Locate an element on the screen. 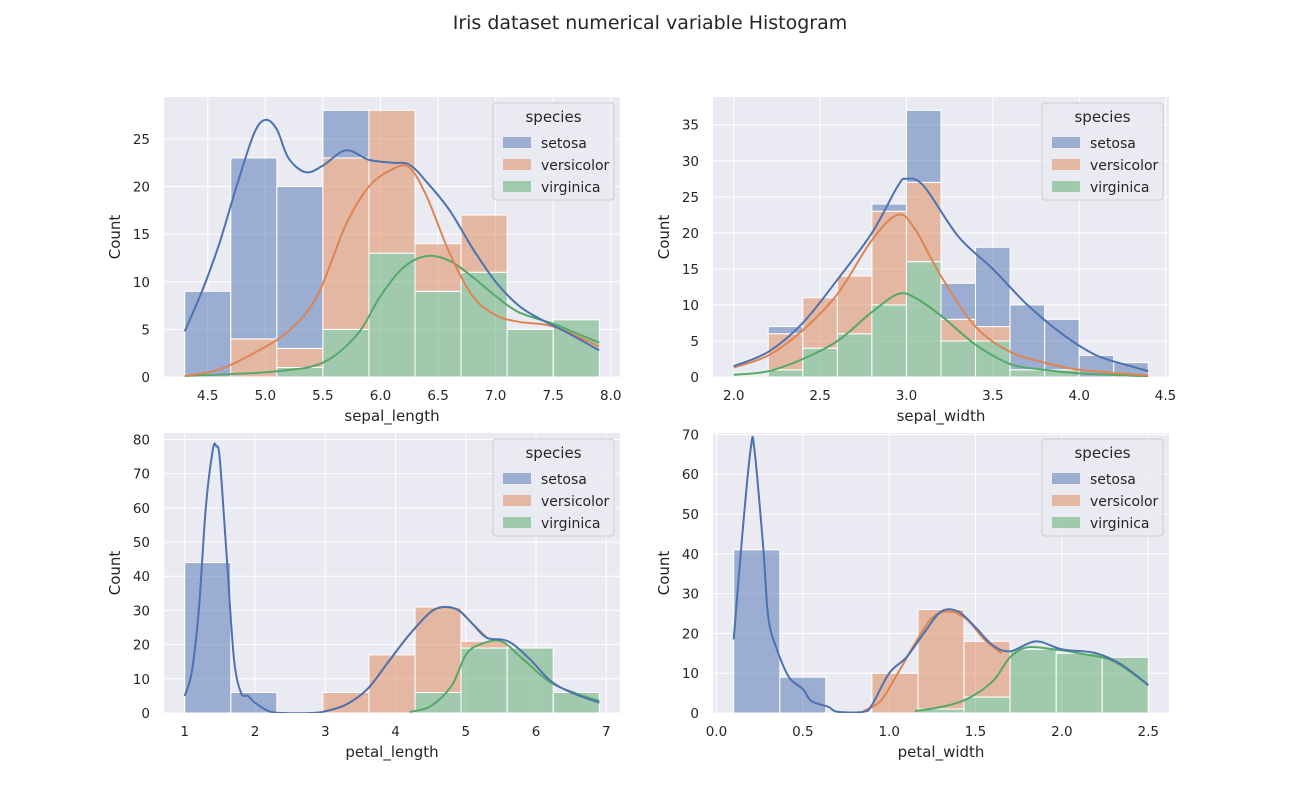 Image resolution: width=1300 pixels, height=800 pixels. y-axis-label: Count is located at coordinates (664, 237).